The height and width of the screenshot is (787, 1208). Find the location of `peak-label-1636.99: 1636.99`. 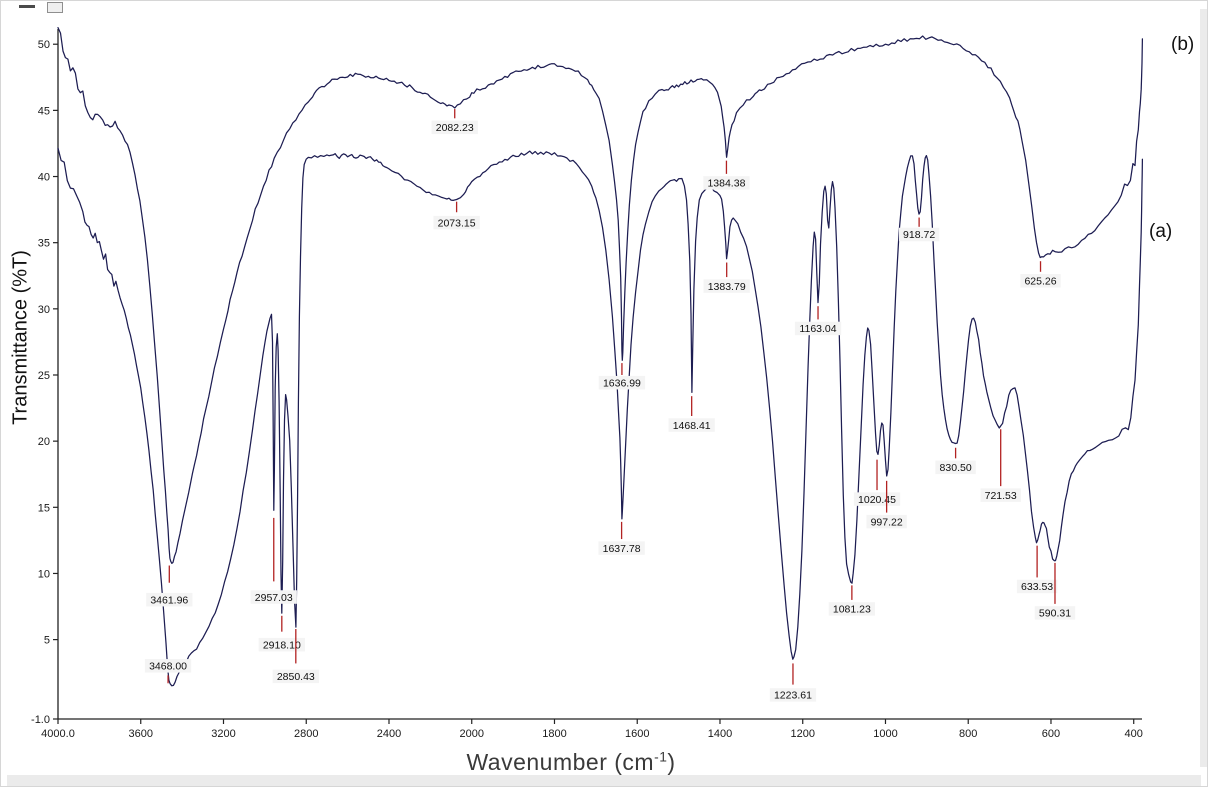

peak-label-1636.99: 1636.99 is located at coordinates (622, 383).